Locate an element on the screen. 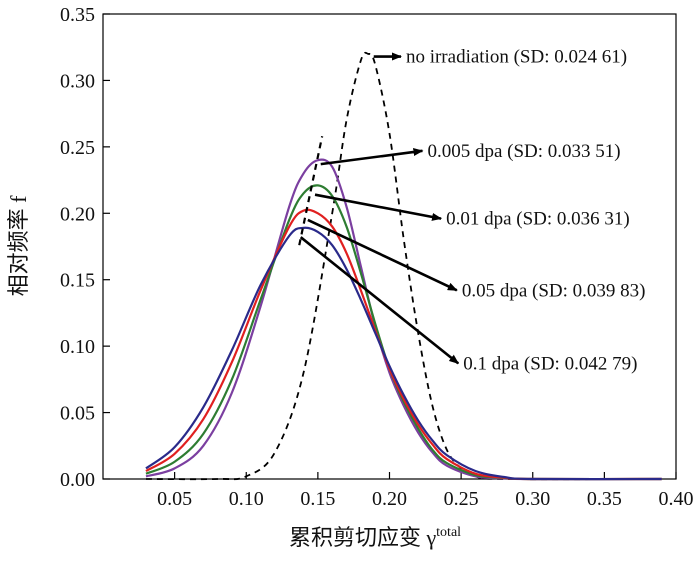 Image resolution: width=700 pixels, height=562 pixels. y-tick-label: 0.05 is located at coordinates (77, 414).